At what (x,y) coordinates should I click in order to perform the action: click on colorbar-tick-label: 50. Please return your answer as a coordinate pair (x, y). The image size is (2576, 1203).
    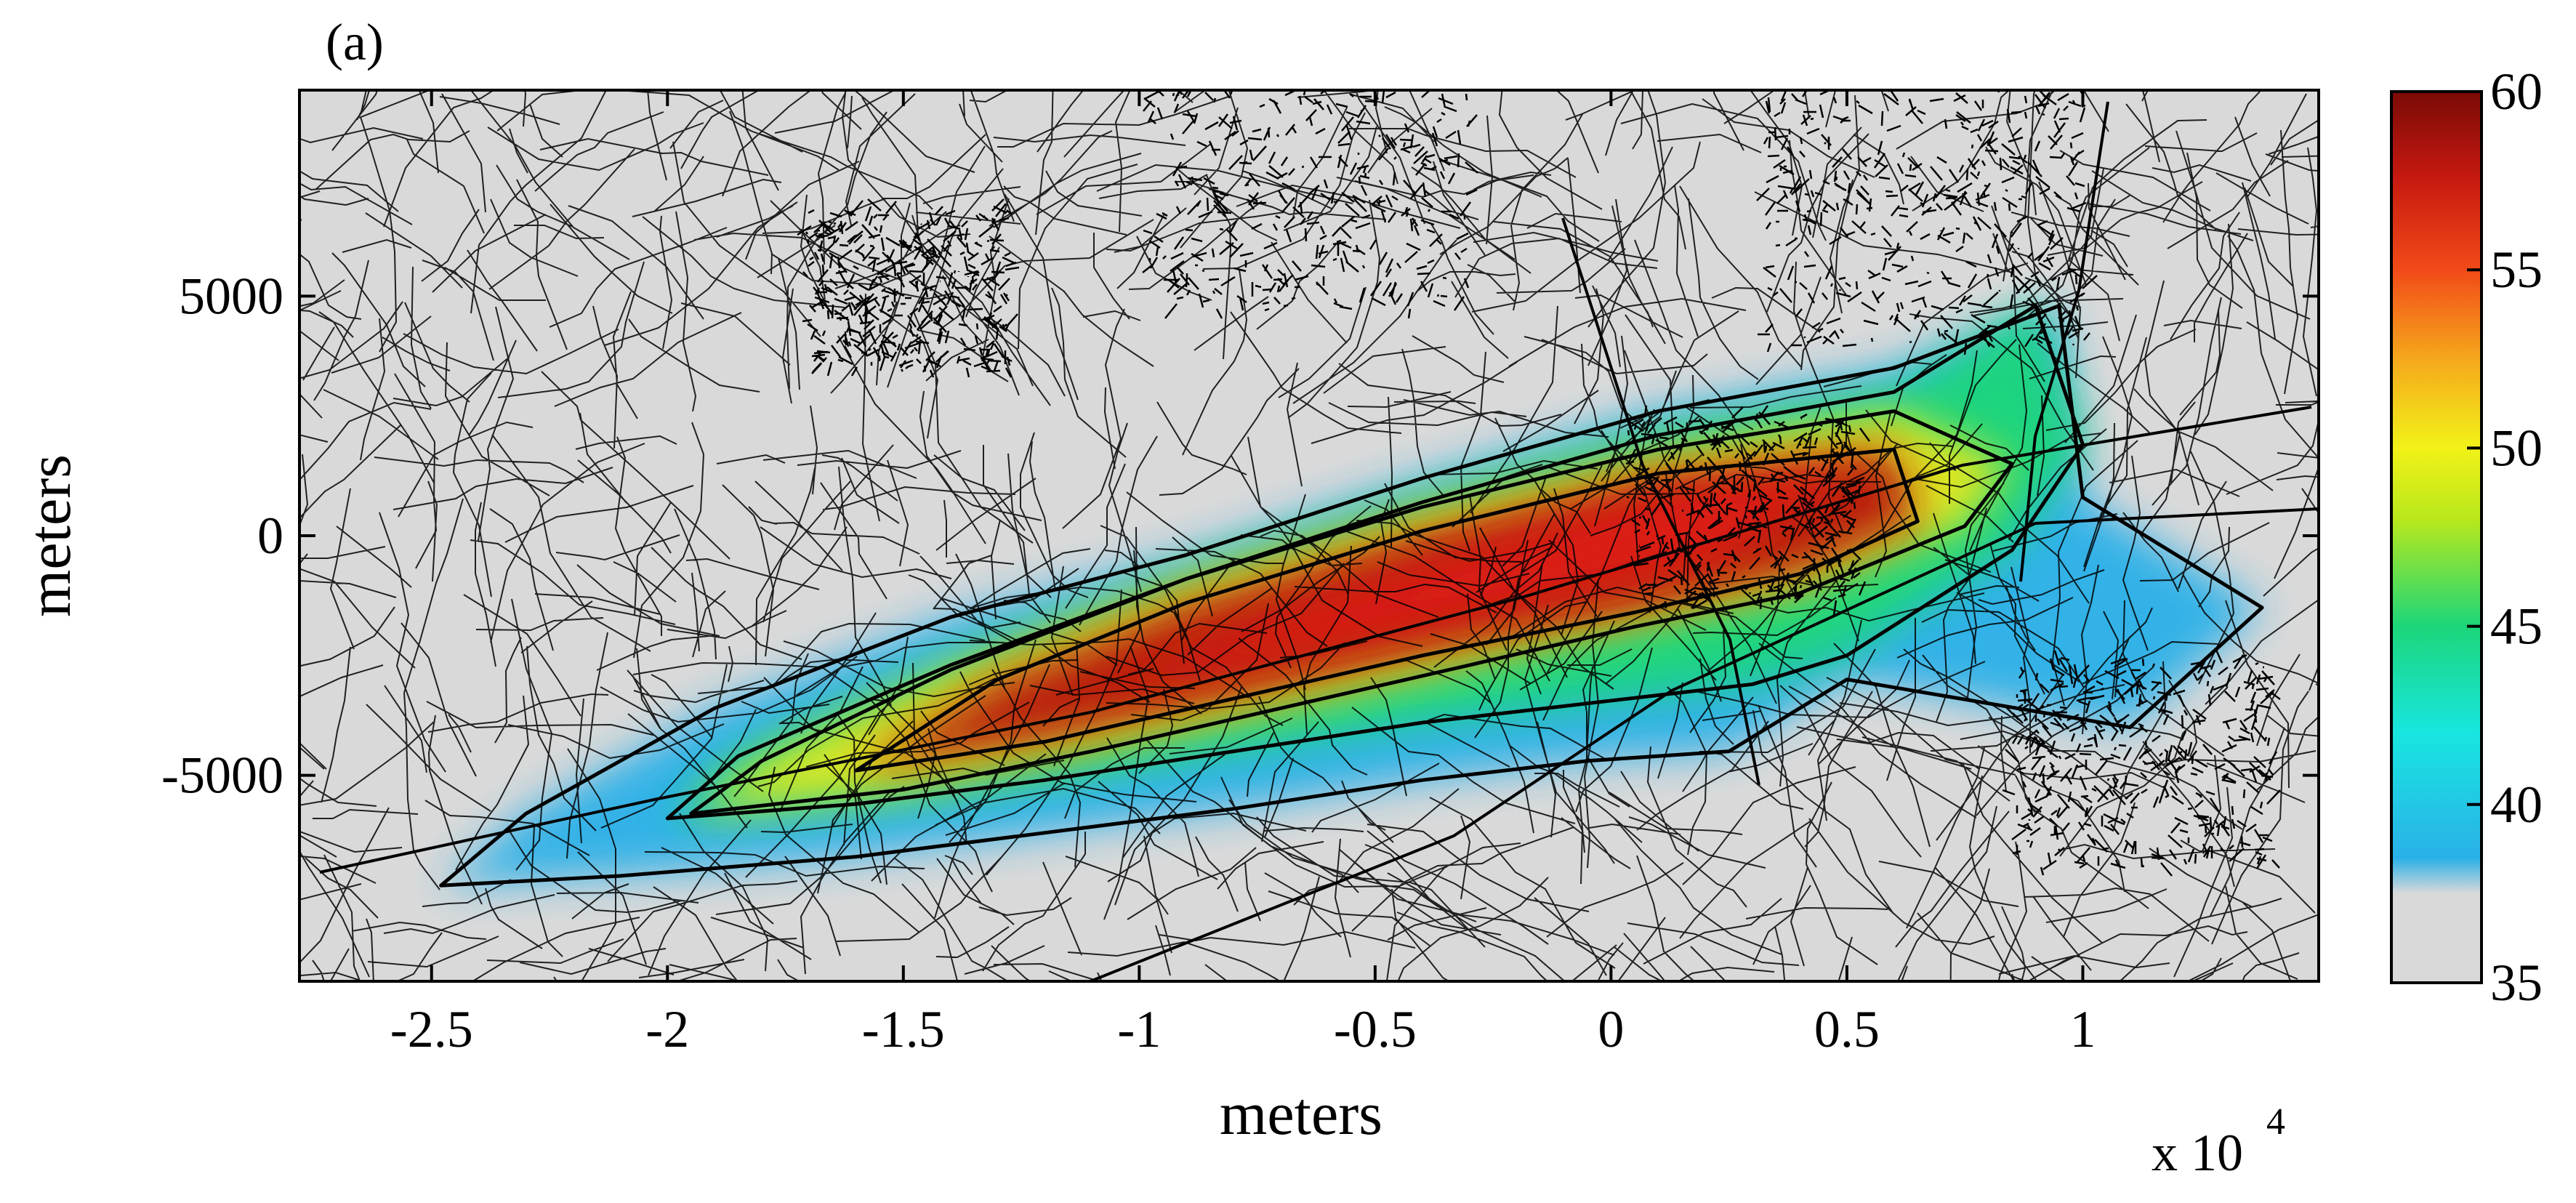
    Looking at the image, I should click on (2516, 448).